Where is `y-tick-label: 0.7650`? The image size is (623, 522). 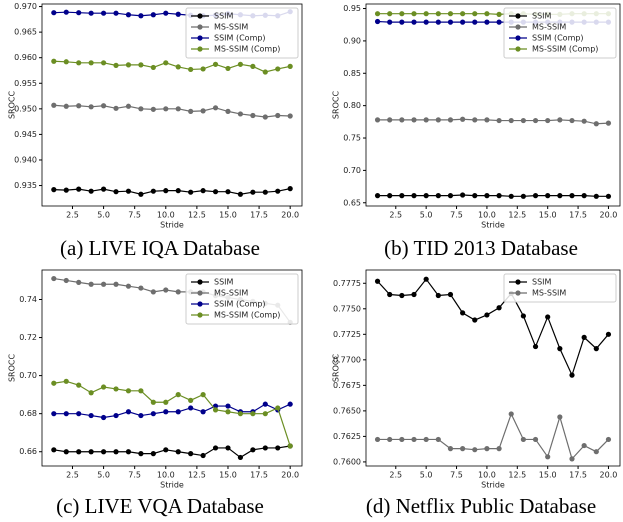 y-tick-label: 0.7650 is located at coordinates (347, 410).